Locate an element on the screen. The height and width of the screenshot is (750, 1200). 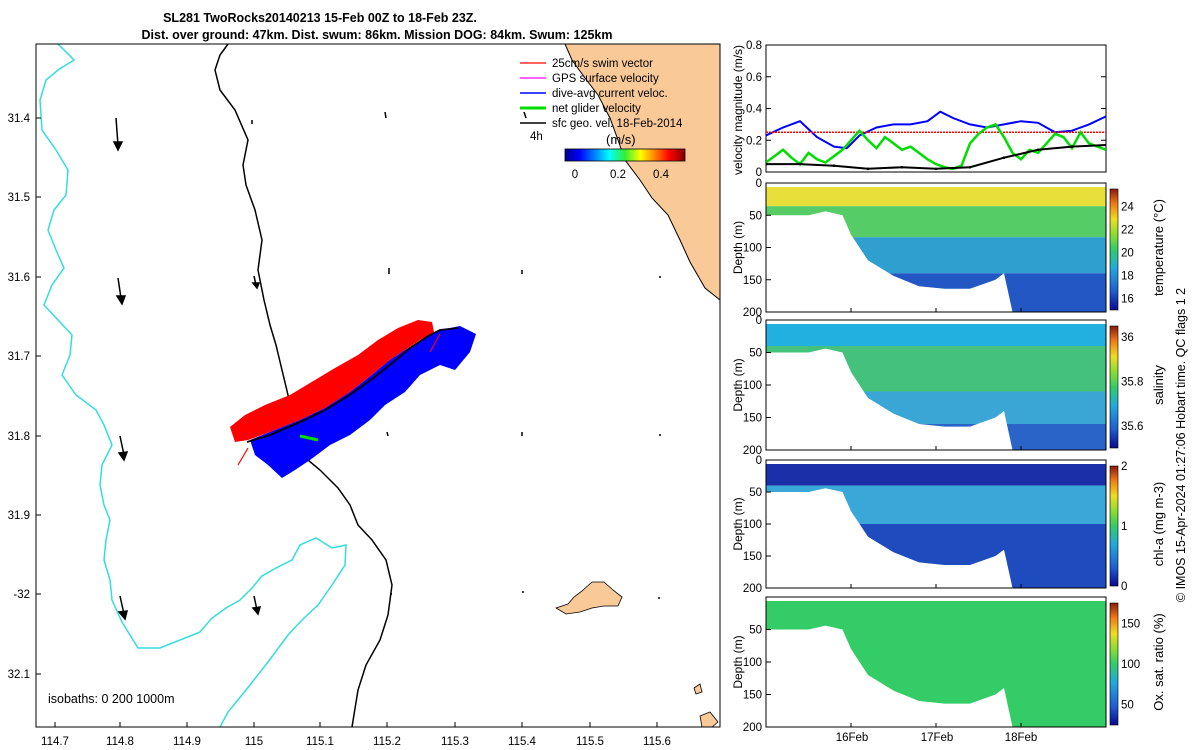
section-variable-label: Ox. sat. ratio (%) is located at coordinates (1158, 662).